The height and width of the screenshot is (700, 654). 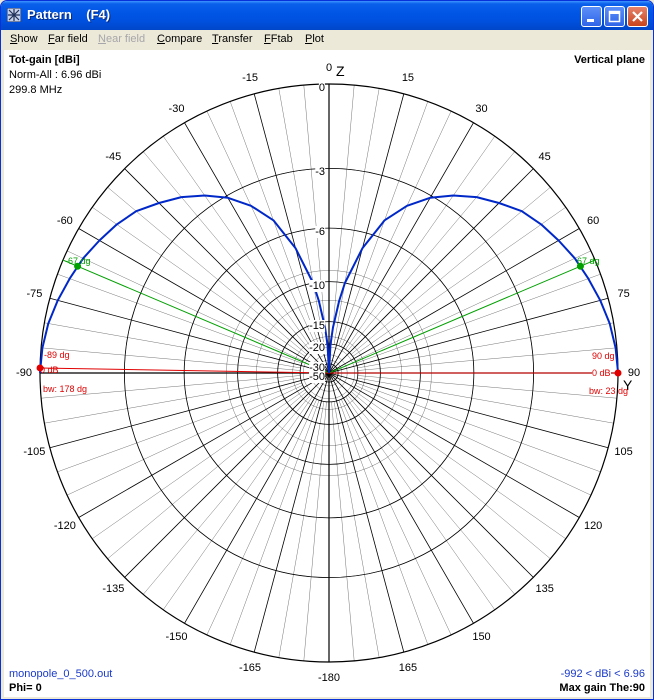 I want to click on radial-tick-label: 0, so click(x=321, y=88).